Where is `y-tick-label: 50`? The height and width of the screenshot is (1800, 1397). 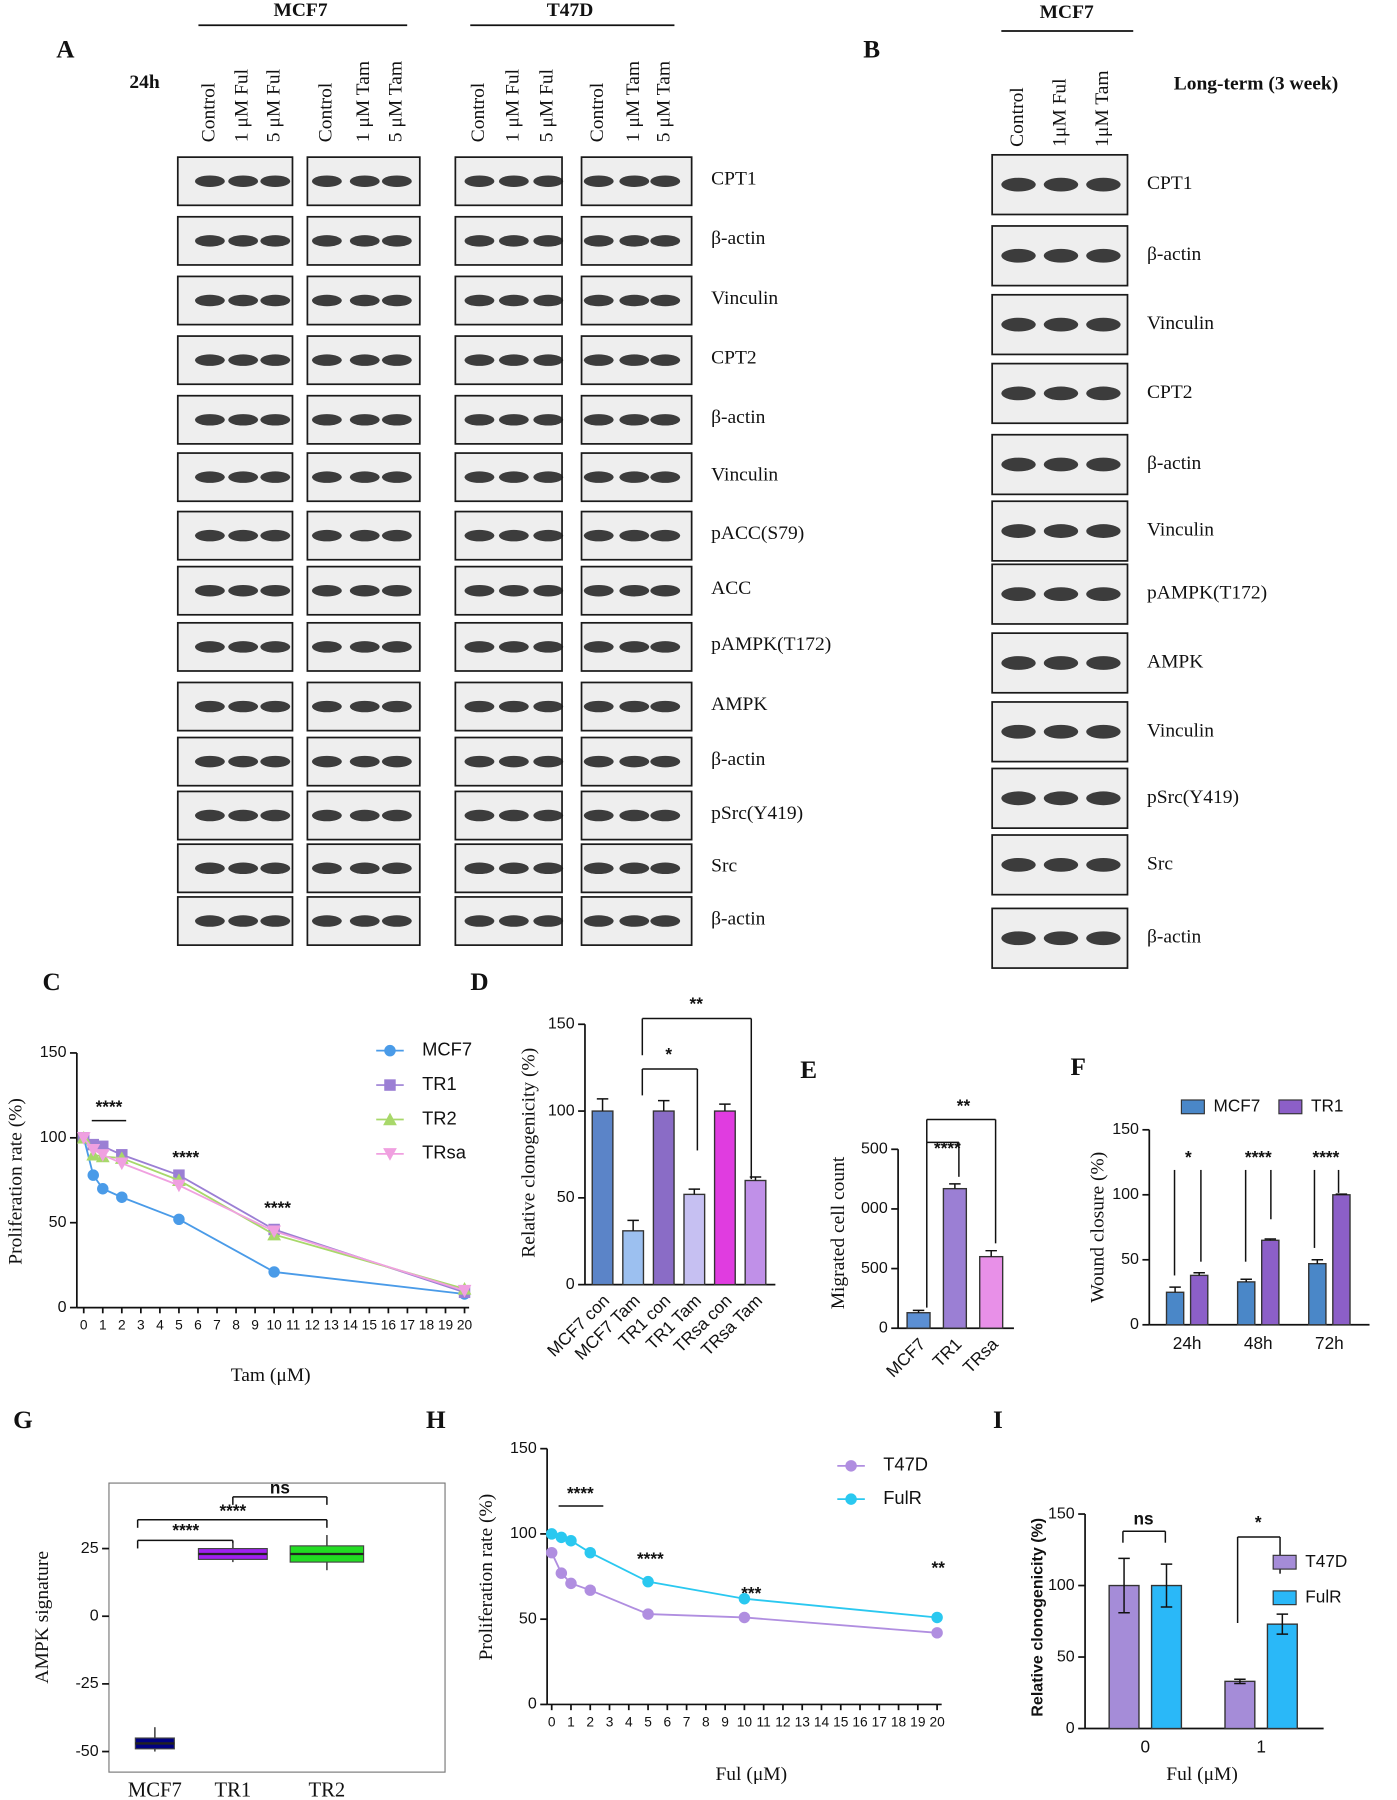 y-tick-label: 50 is located at coordinates (1130, 1259).